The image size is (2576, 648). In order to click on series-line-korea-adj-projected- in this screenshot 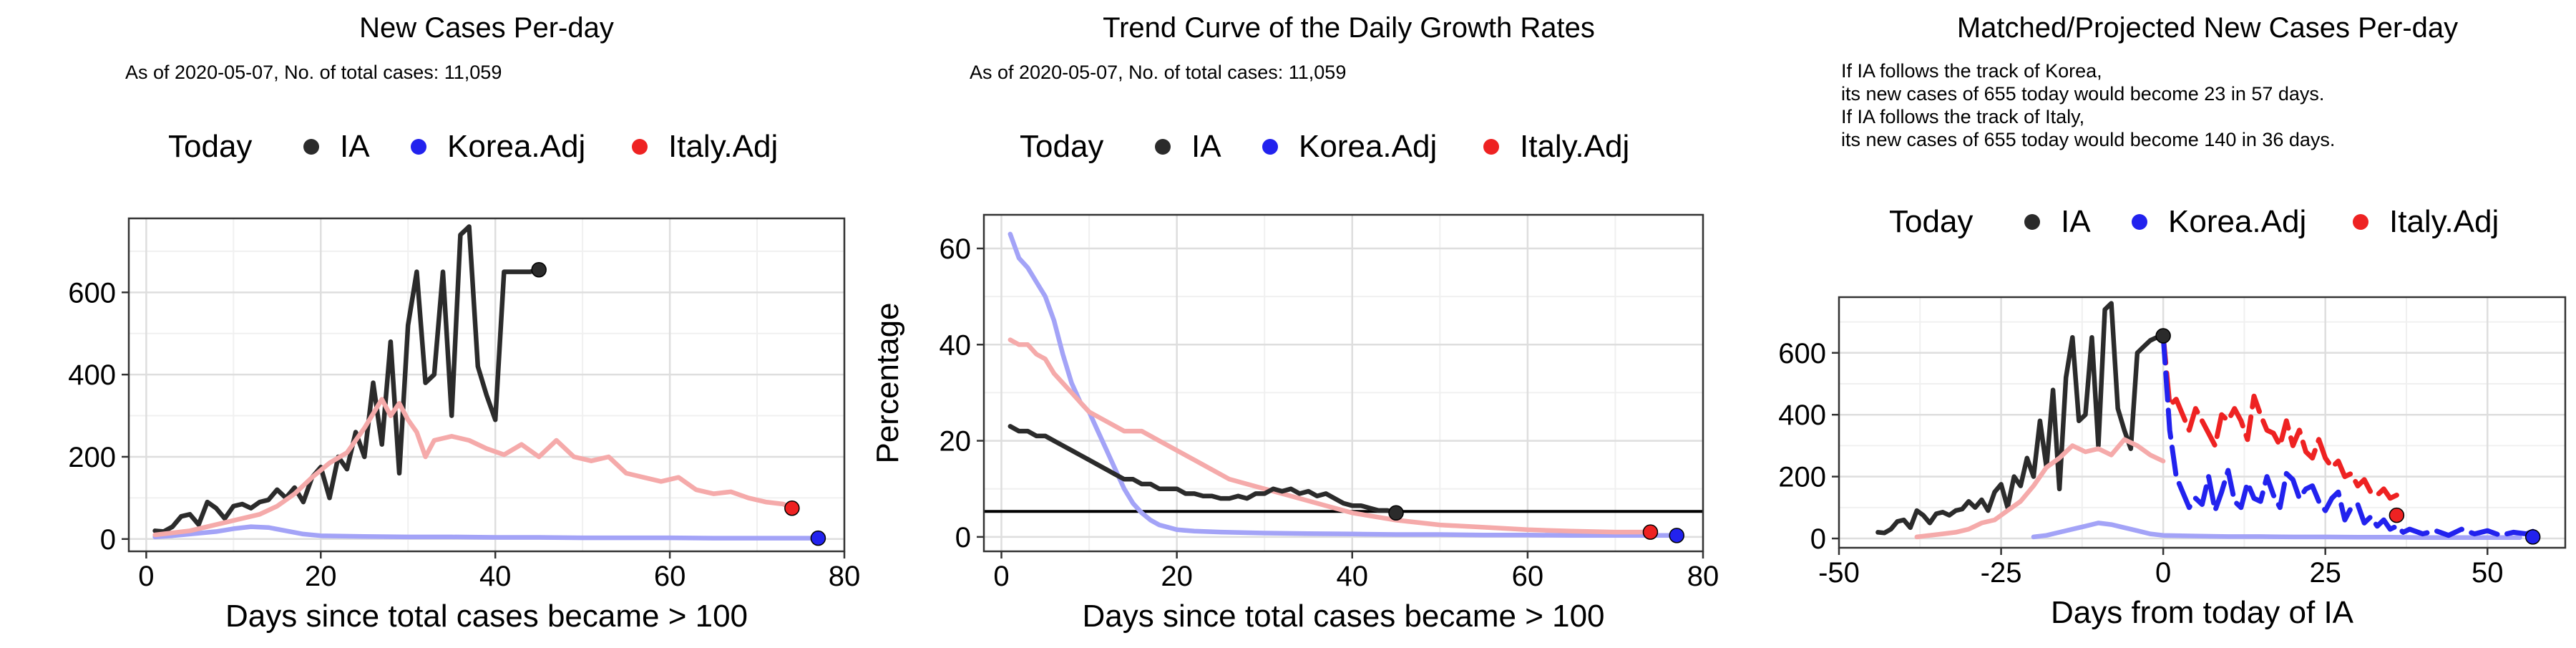, I will do `click(2348, 435)`.